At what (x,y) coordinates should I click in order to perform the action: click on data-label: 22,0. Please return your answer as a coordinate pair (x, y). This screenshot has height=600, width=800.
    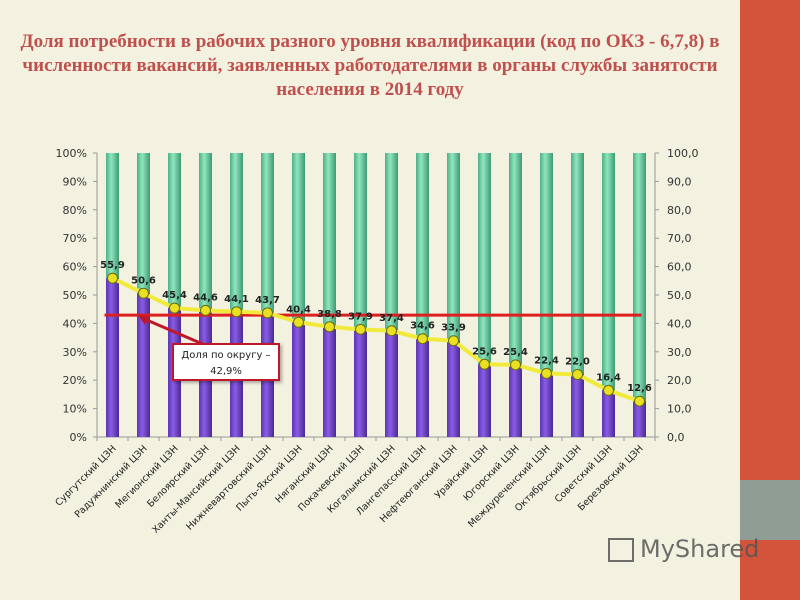
    Looking at the image, I should click on (577, 362).